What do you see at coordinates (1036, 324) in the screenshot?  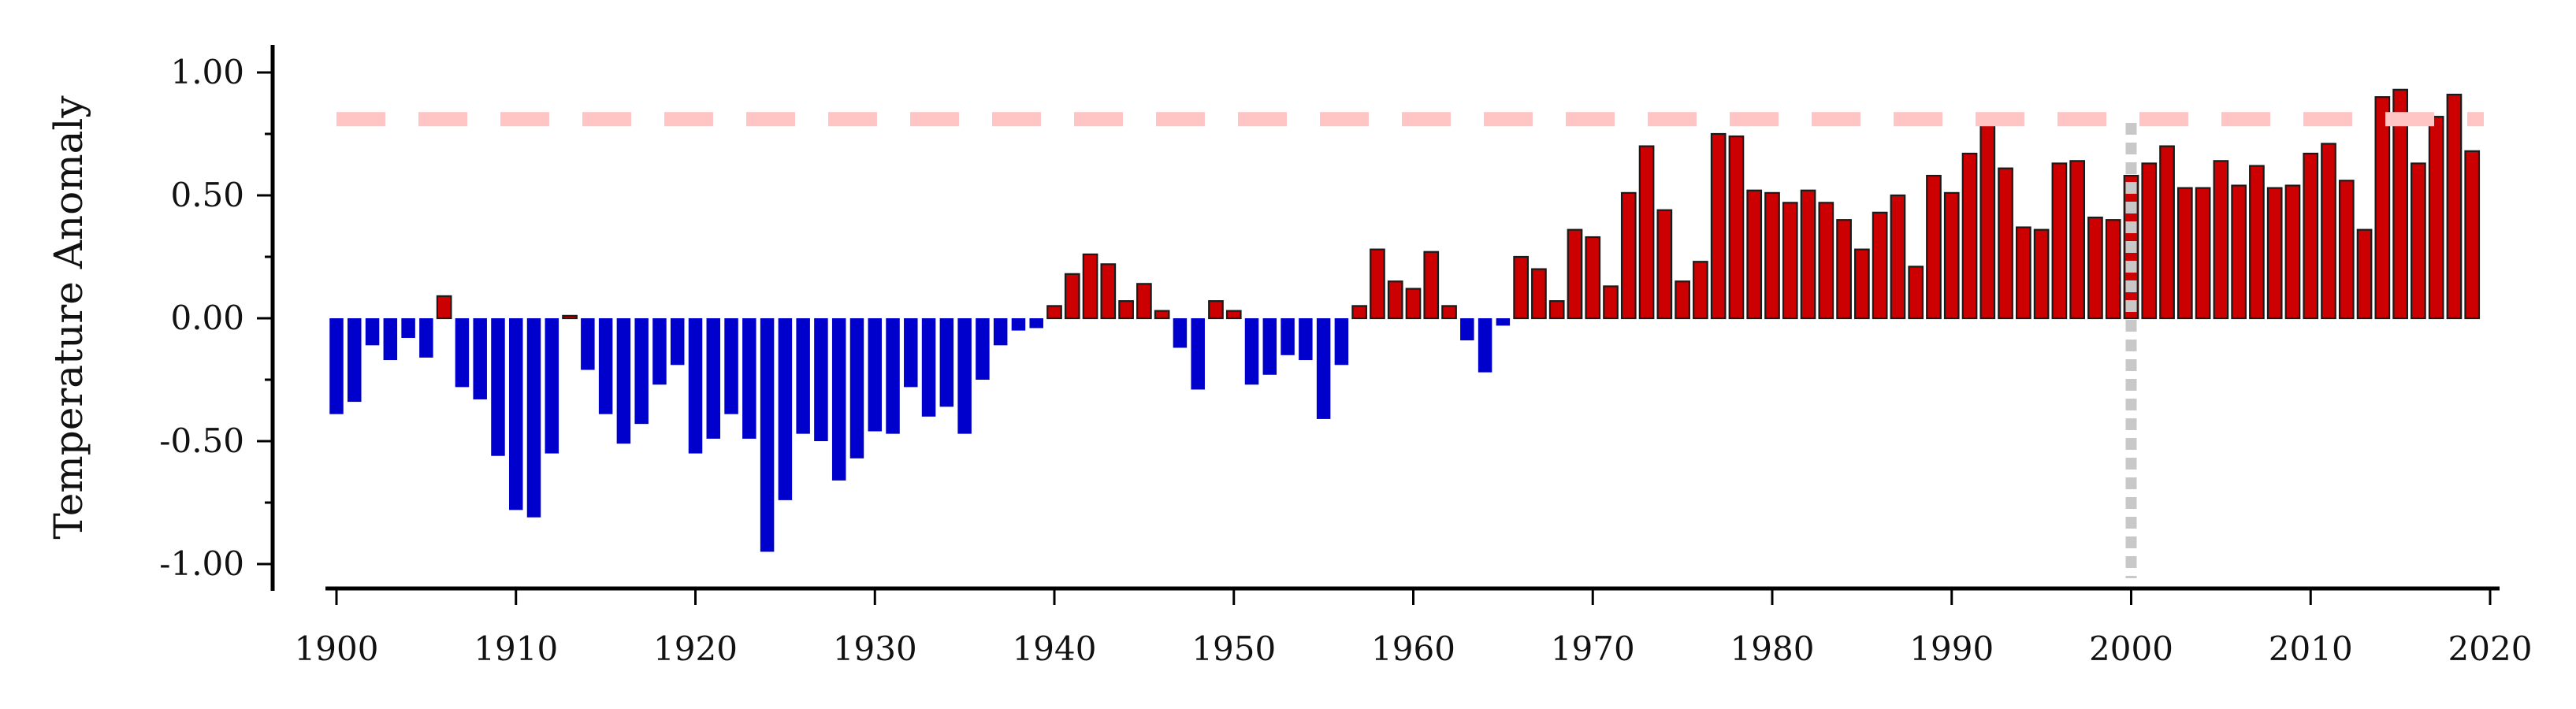 I see `bar-1939` at bounding box center [1036, 324].